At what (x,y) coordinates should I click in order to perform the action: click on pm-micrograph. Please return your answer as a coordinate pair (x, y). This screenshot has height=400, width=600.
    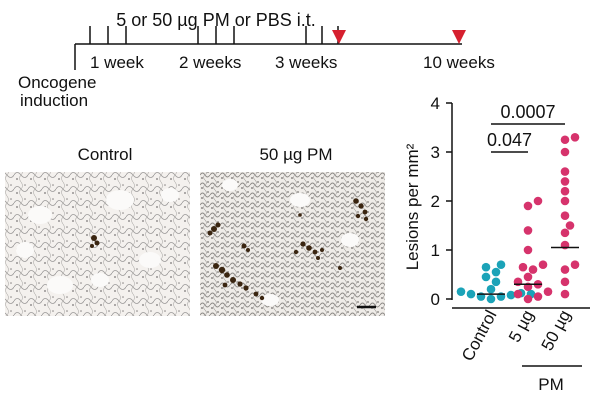
    Looking at the image, I should click on (292, 244).